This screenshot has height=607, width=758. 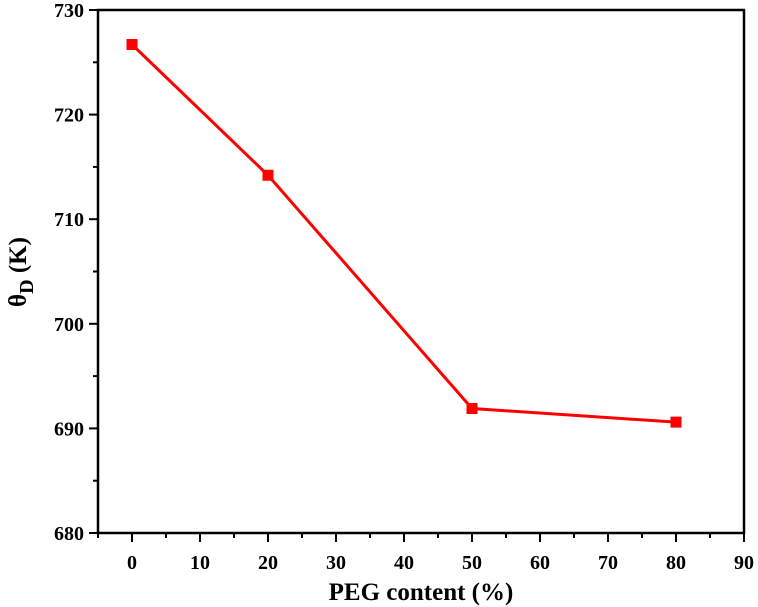 I want to click on x-tick-label: 10, so click(x=200, y=563).